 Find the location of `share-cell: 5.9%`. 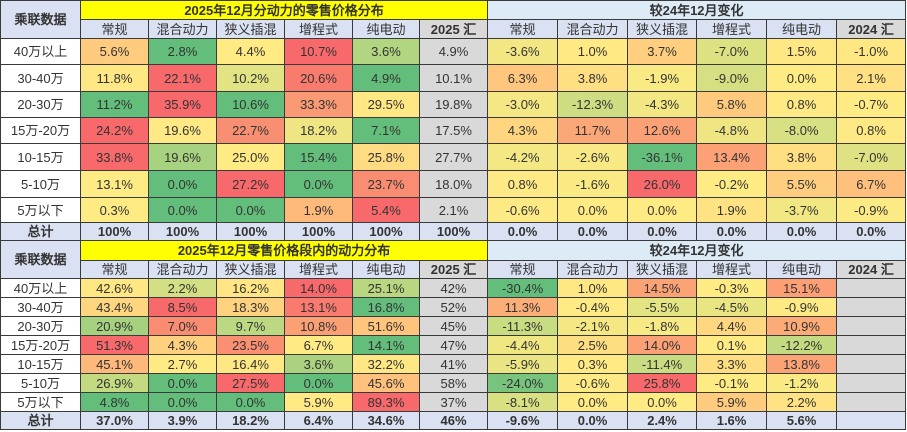

share-cell: 5.9% is located at coordinates (318, 402).